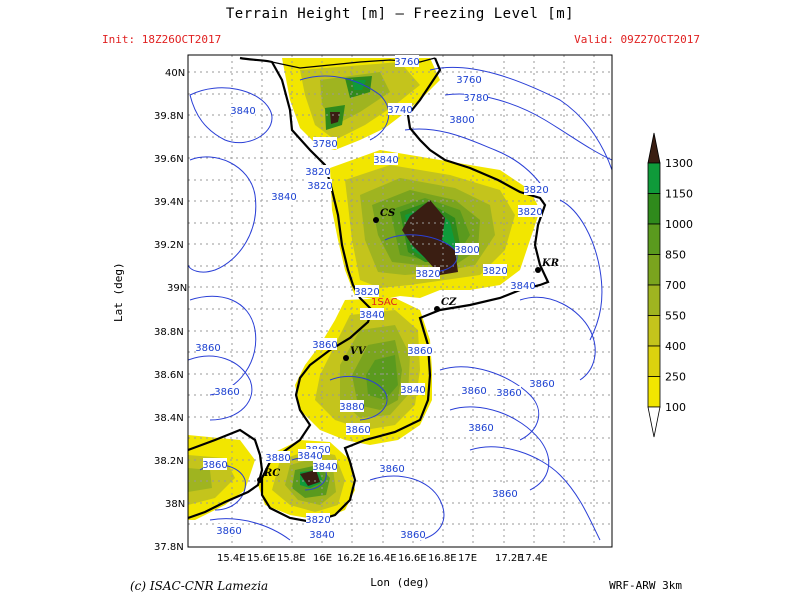 Image resolution: width=800 pixels, height=600 pixels. Describe the element at coordinates (169, 159) in the screenshot. I see `y-tick-label: 39.6N` at that location.